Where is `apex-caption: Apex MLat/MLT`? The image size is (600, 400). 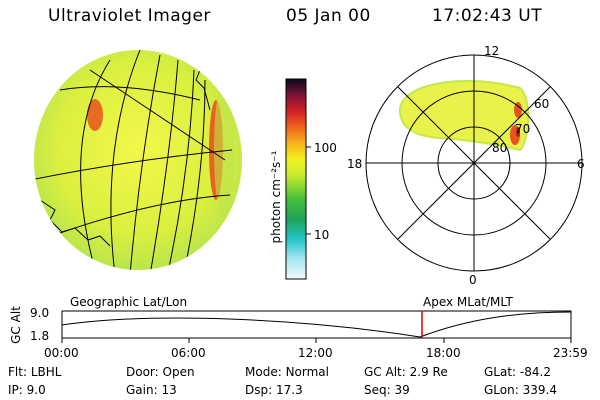
apex-caption: Apex MLat/MLT is located at coordinates (468, 302).